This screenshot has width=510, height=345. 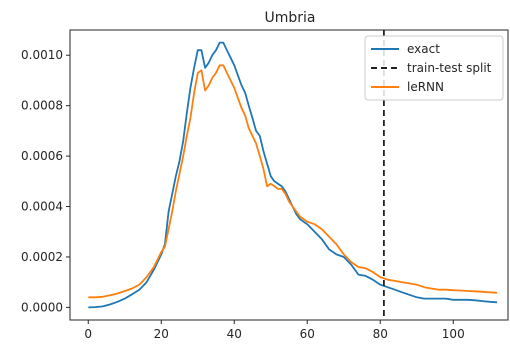 I want to click on x-tick-label: 40, so click(x=234, y=334).